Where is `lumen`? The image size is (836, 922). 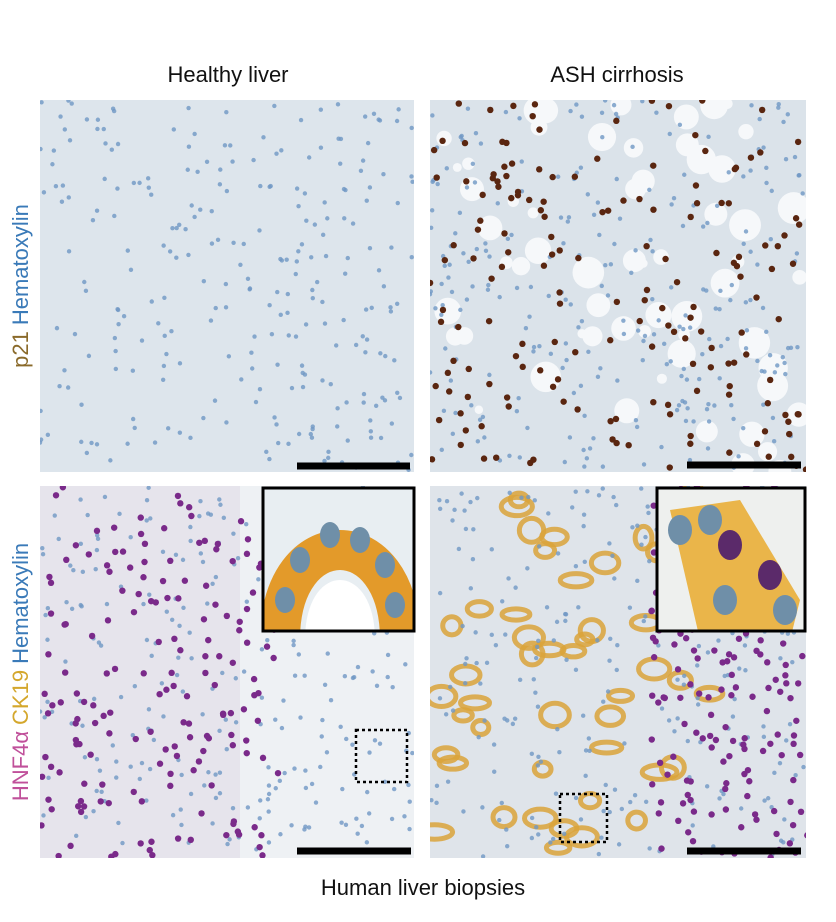 lumen is located at coordinates (340, 605).